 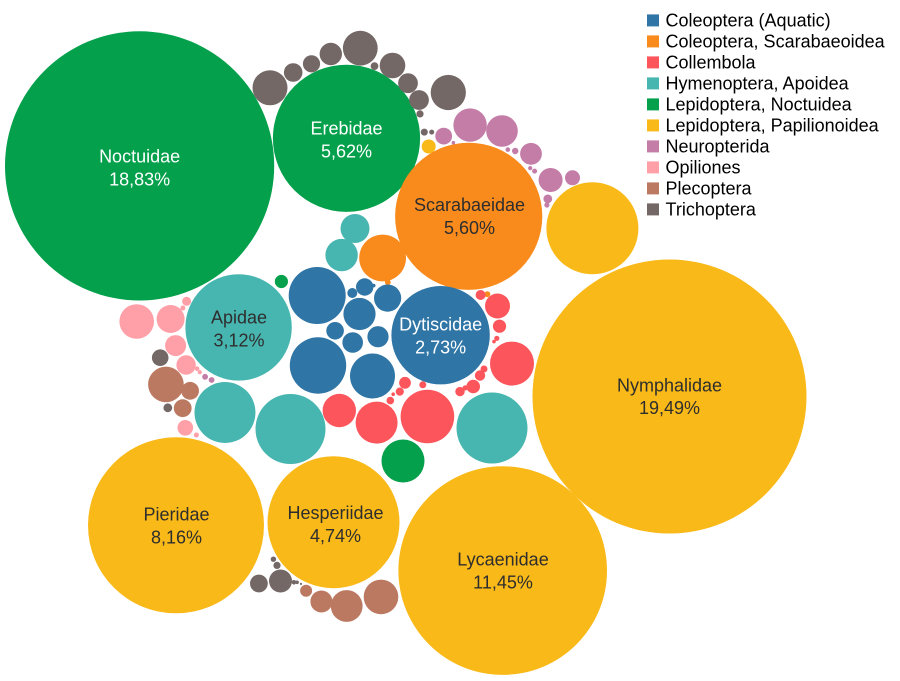 What do you see at coordinates (669, 386) in the screenshot?
I see `svg-text: Nymphalidae` at bounding box center [669, 386].